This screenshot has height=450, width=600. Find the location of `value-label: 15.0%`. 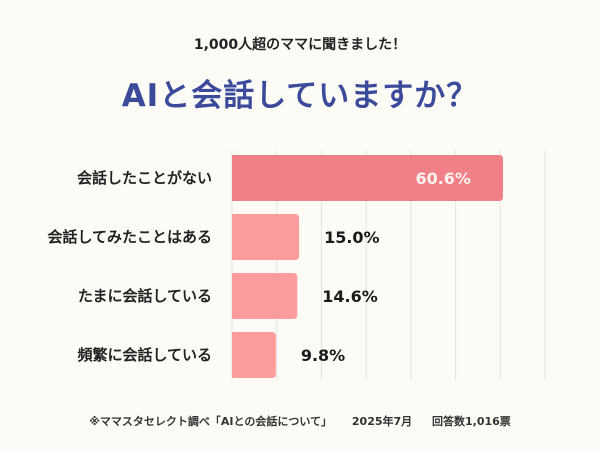

value-label: 15.0% is located at coordinates (352, 237).